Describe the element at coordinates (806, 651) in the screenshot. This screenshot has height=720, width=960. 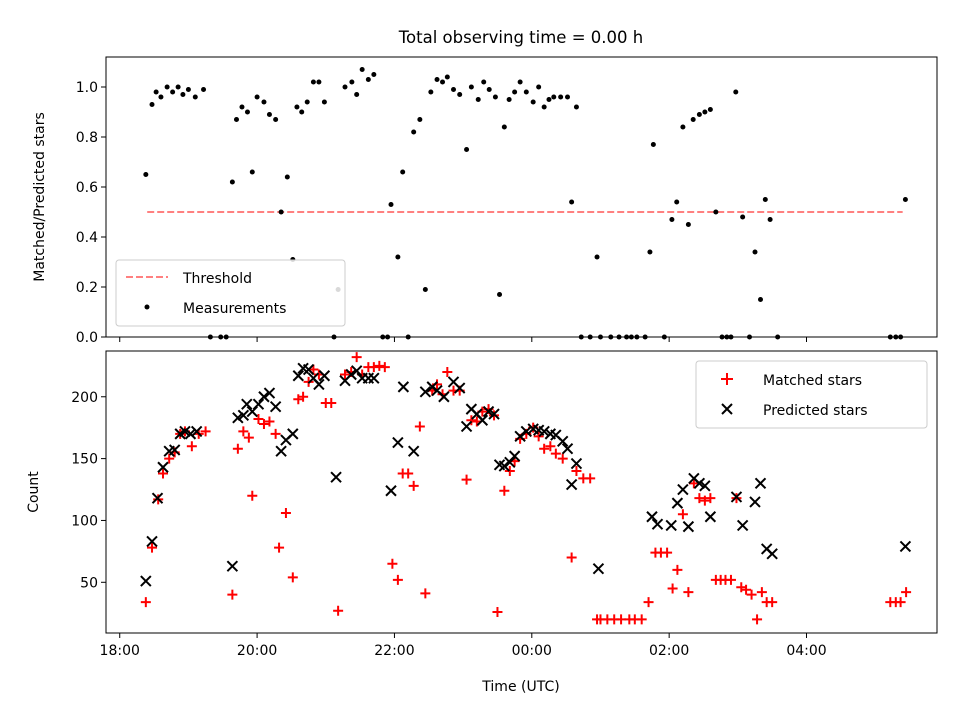
I see `x-tick-label: 04:00` at that location.